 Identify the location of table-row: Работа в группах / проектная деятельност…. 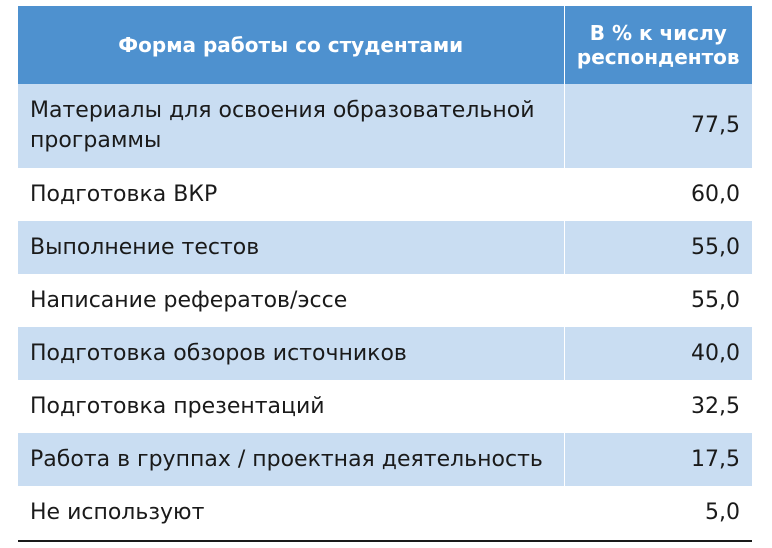
(385, 459).